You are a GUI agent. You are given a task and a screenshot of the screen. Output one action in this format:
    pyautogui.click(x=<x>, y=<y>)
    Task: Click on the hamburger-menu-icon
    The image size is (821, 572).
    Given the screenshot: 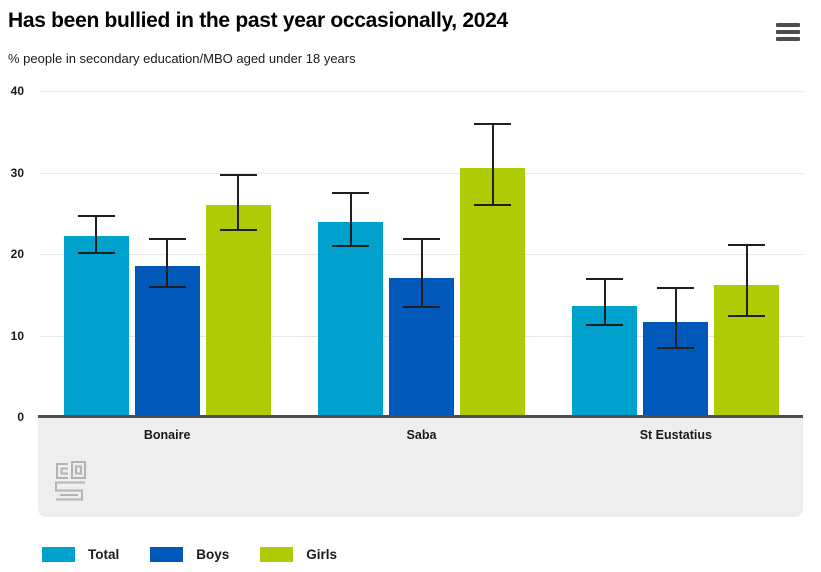 What is the action you would take?
    pyautogui.click(x=789, y=32)
    